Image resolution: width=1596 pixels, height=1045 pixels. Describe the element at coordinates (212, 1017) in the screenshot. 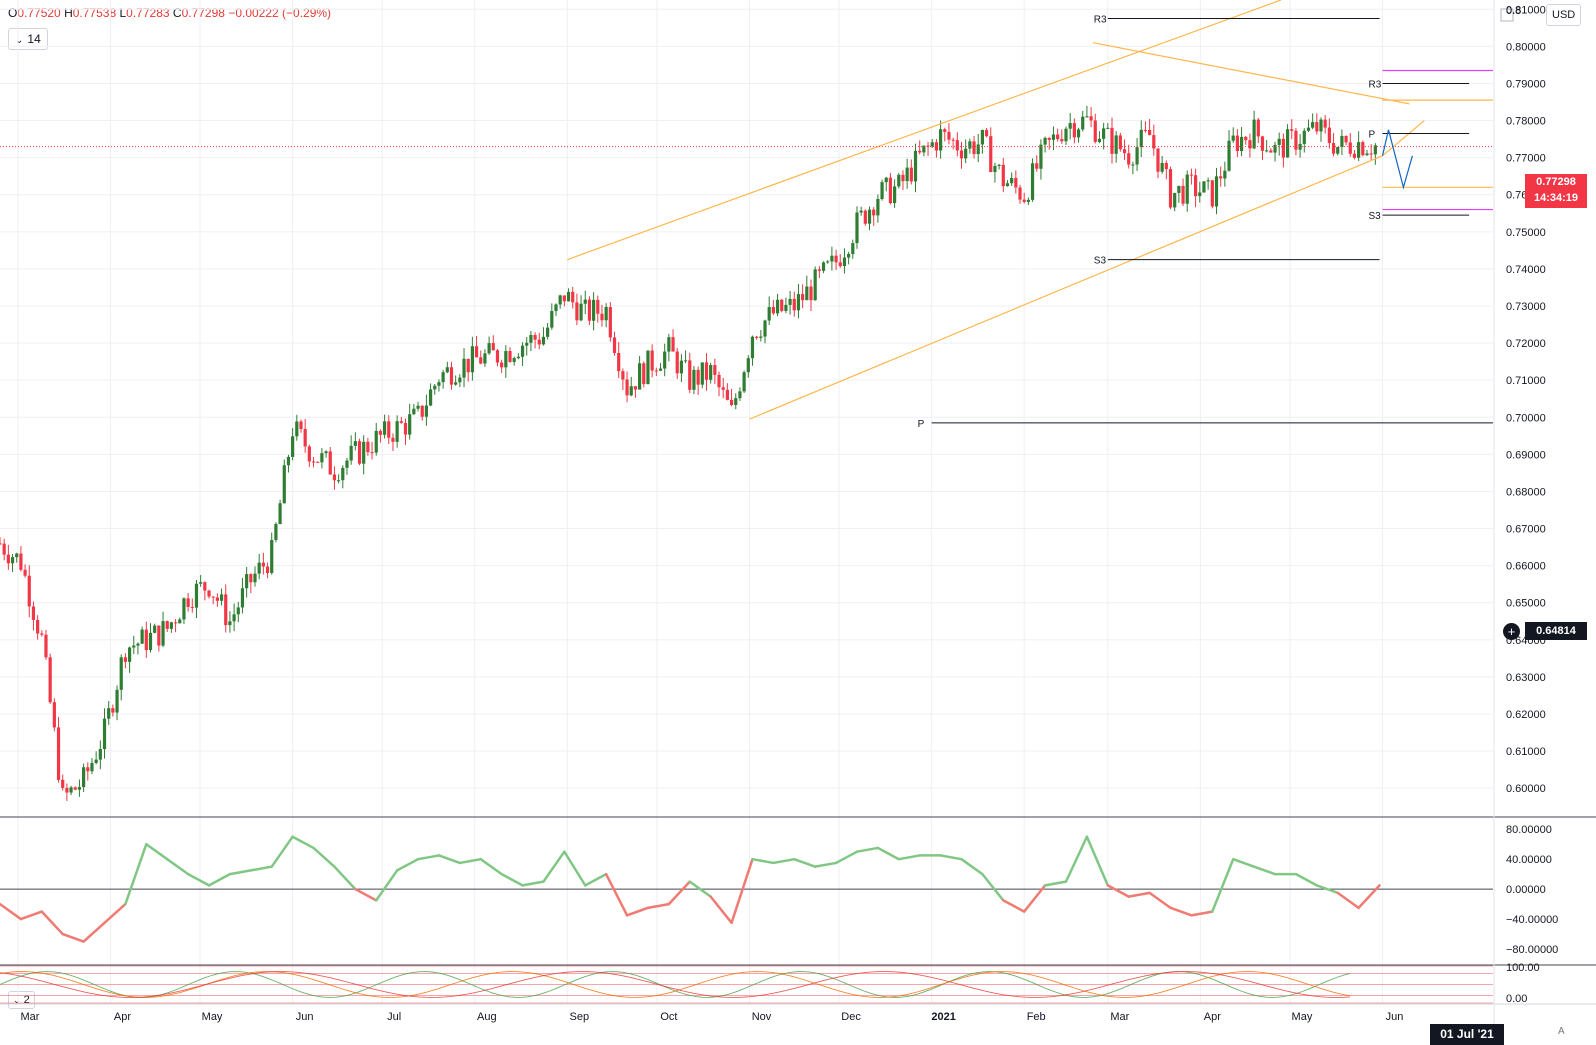

I see `time-tick-label: May` at that location.